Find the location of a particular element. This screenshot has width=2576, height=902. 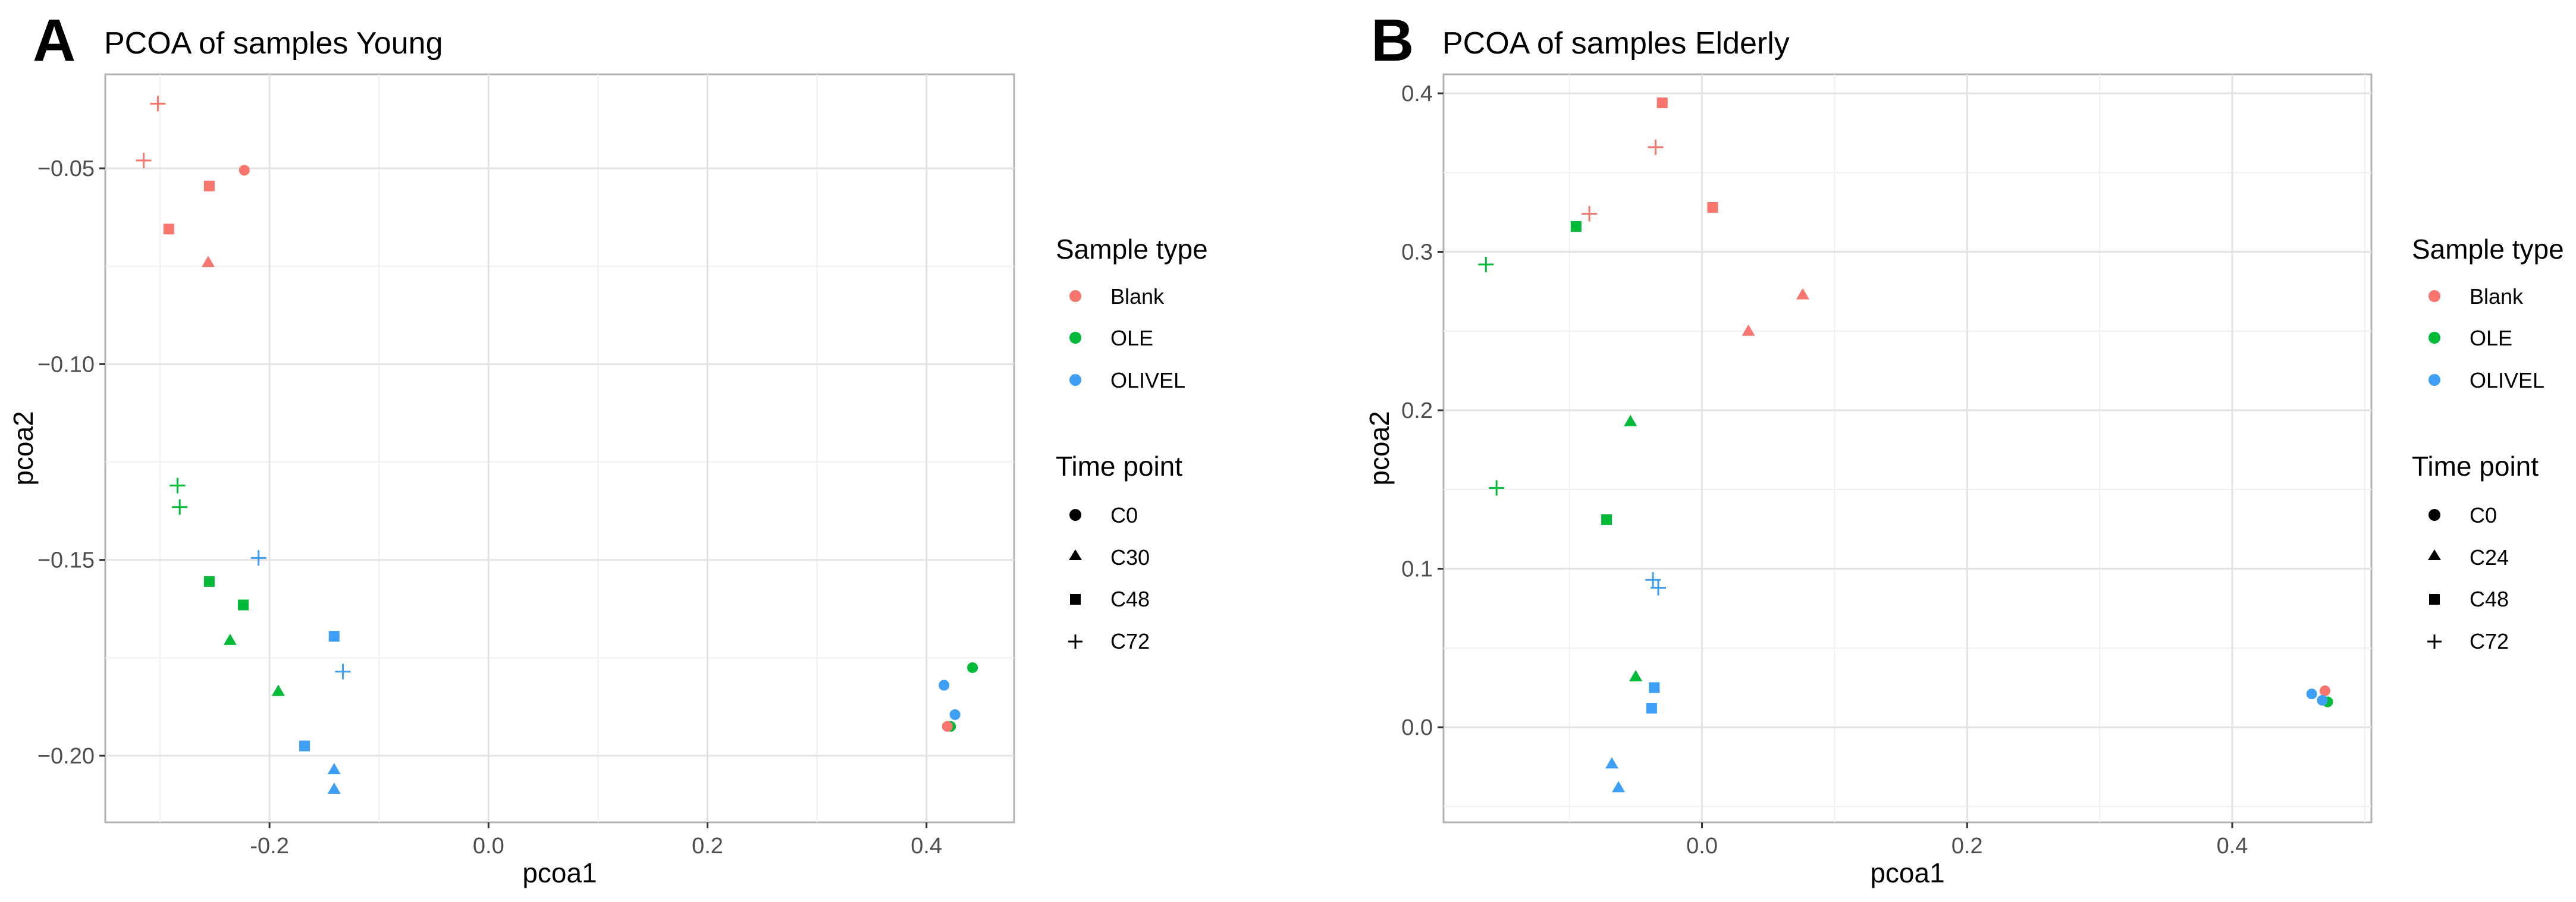

x-axis-title-b: pcoa1 is located at coordinates (1907, 873).